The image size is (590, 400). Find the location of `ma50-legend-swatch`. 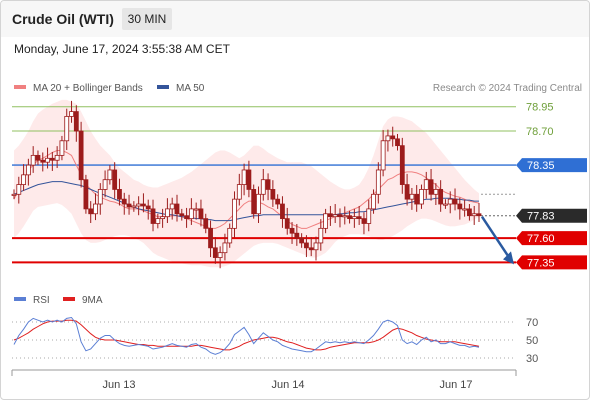

ma50-legend-swatch is located at coordinates (163, 87).